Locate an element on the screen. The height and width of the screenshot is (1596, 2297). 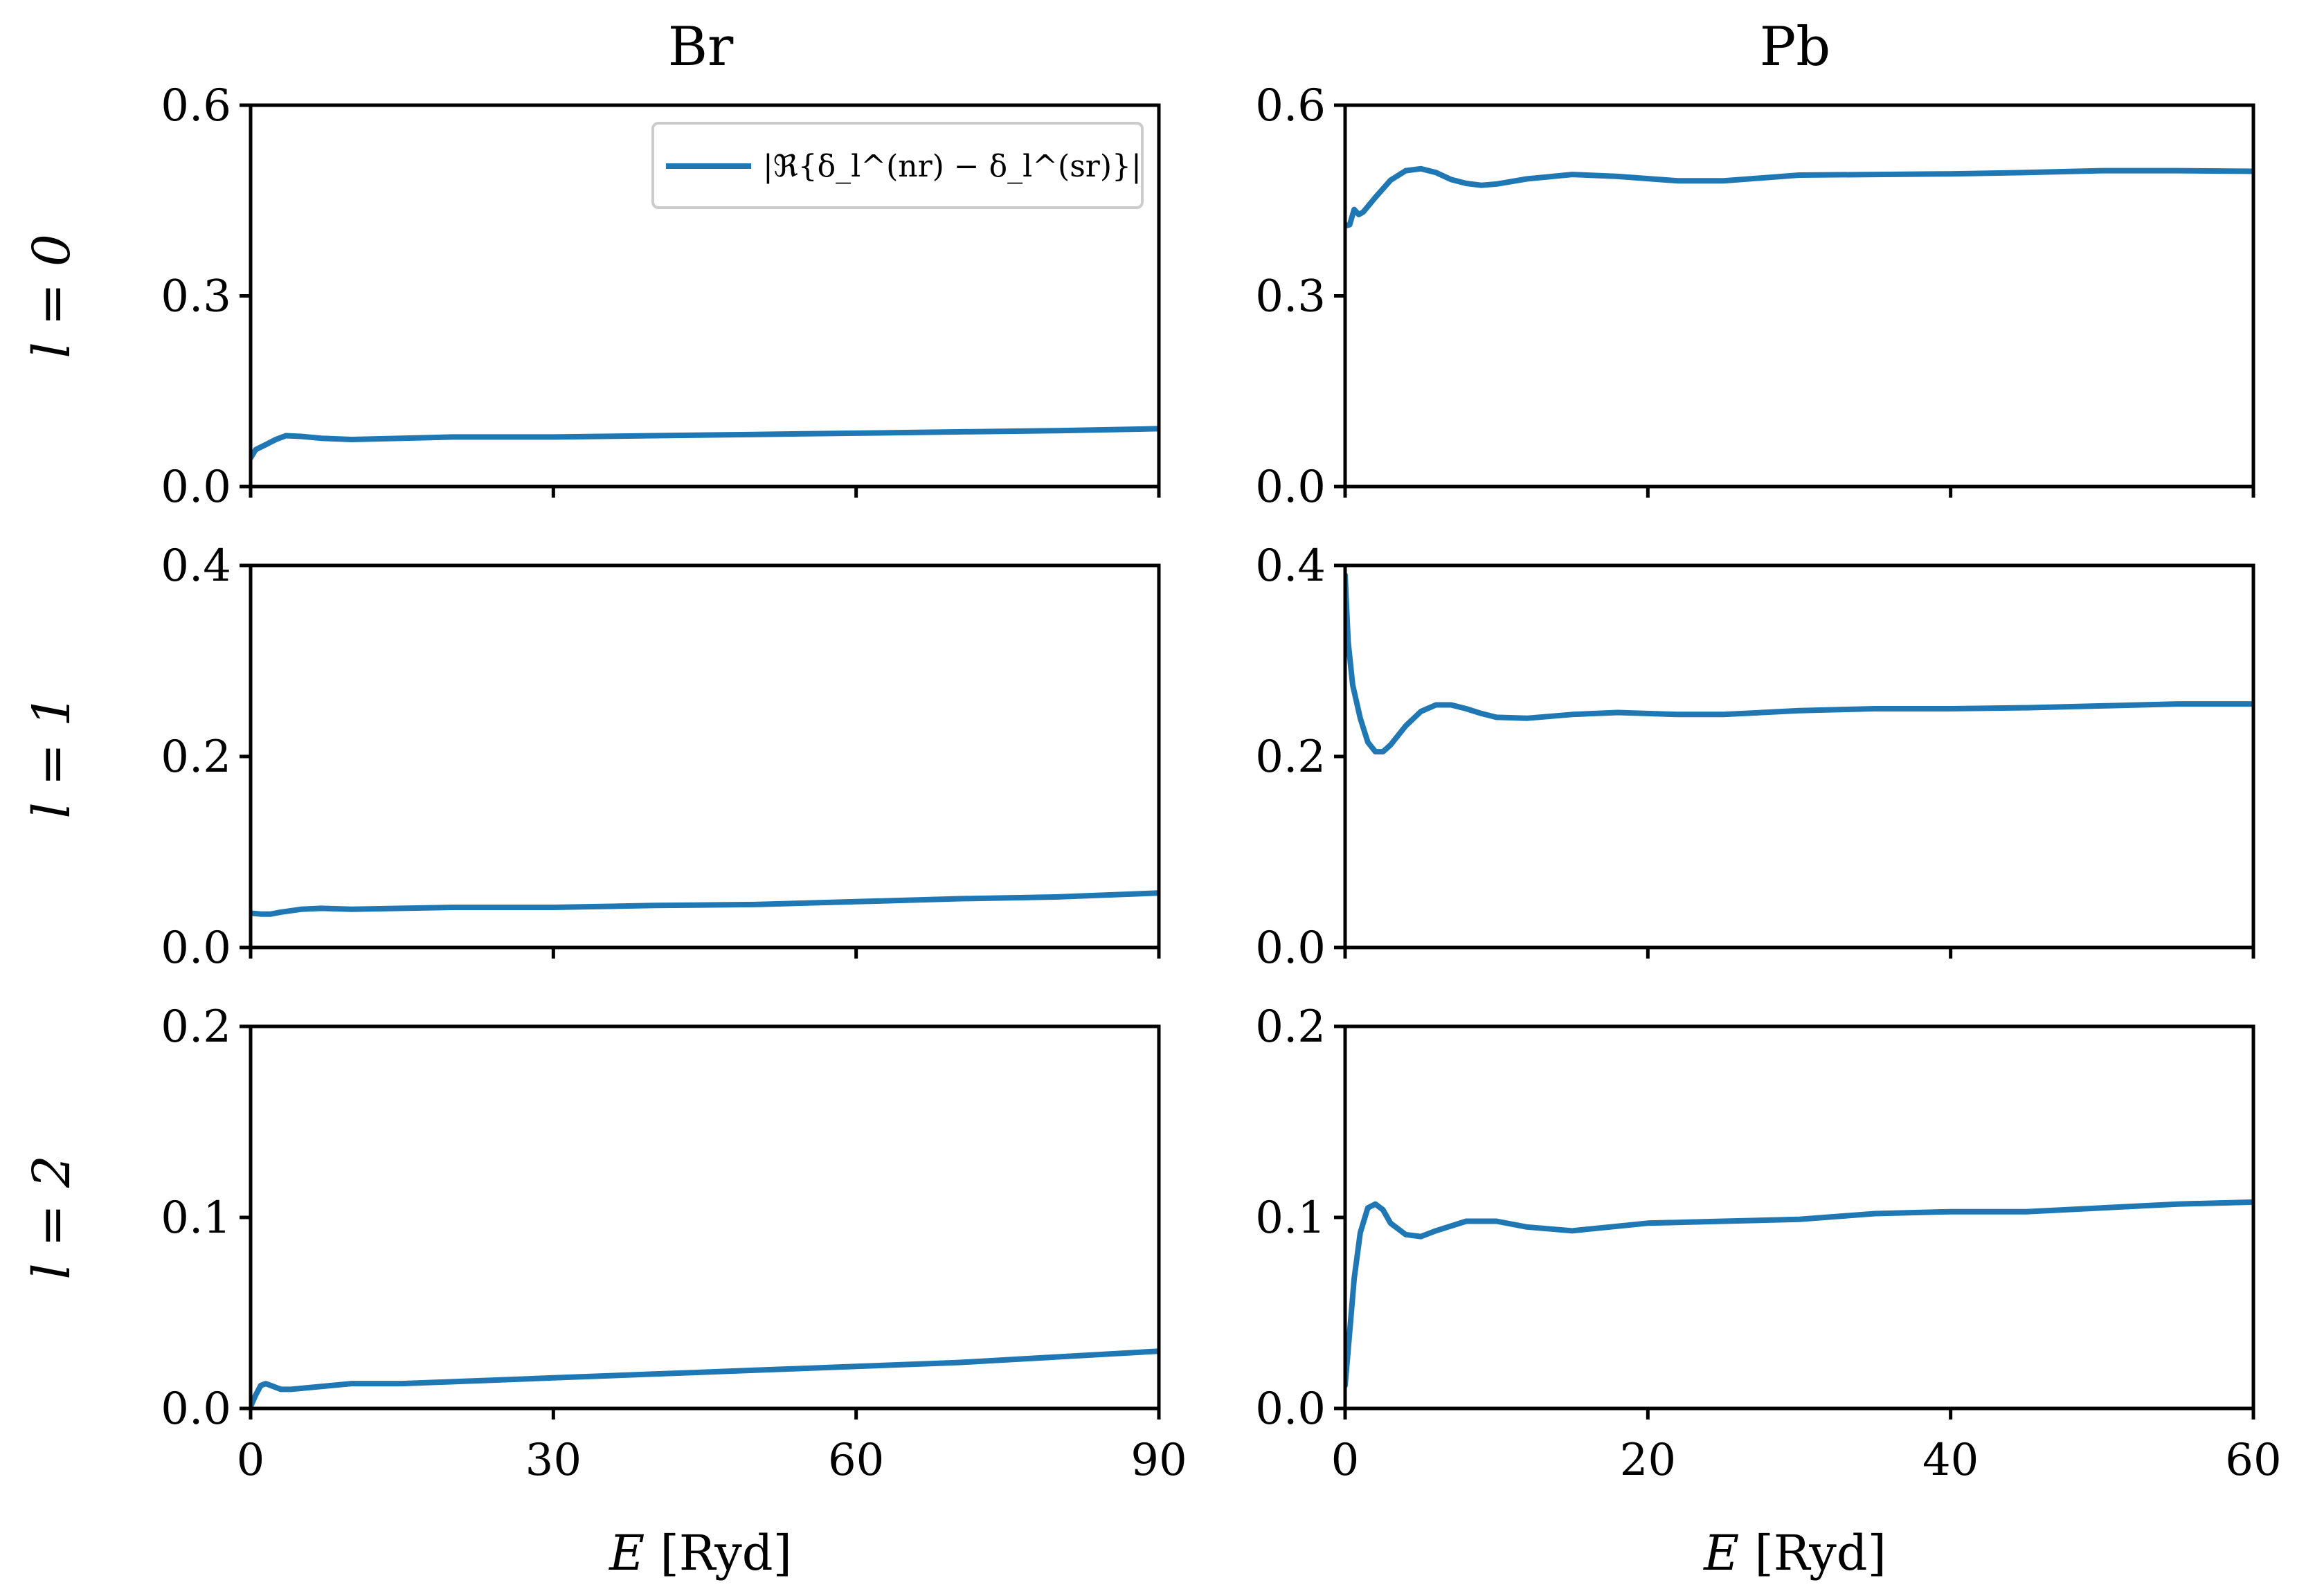
xtick-label-pb-l2-3: 60 is located at coordinates (2253, 1460).